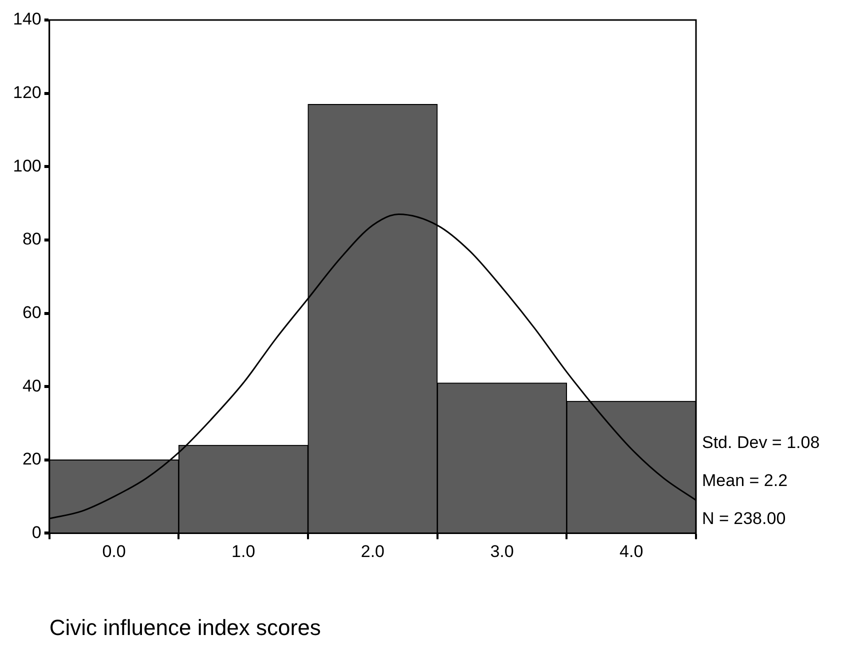 Image resolution: width=846 pixels, height=656 pixels. I want to click on y-tick-label: 0, so click(37, 532).